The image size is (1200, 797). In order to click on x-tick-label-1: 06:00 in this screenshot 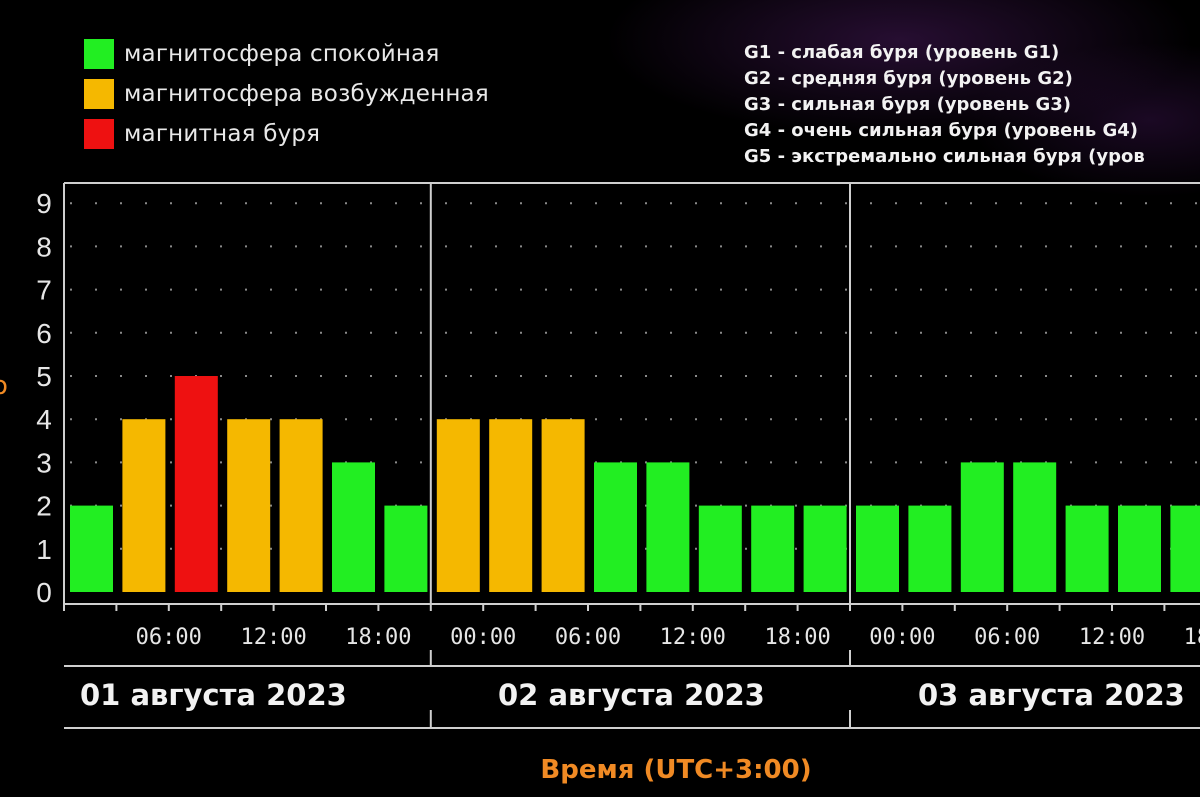, I will do `click(169, 637)`.